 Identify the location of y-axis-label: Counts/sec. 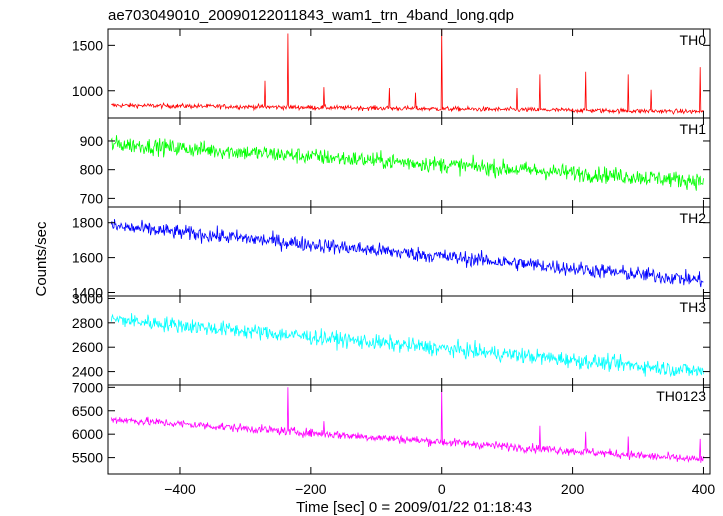
(41, 259).